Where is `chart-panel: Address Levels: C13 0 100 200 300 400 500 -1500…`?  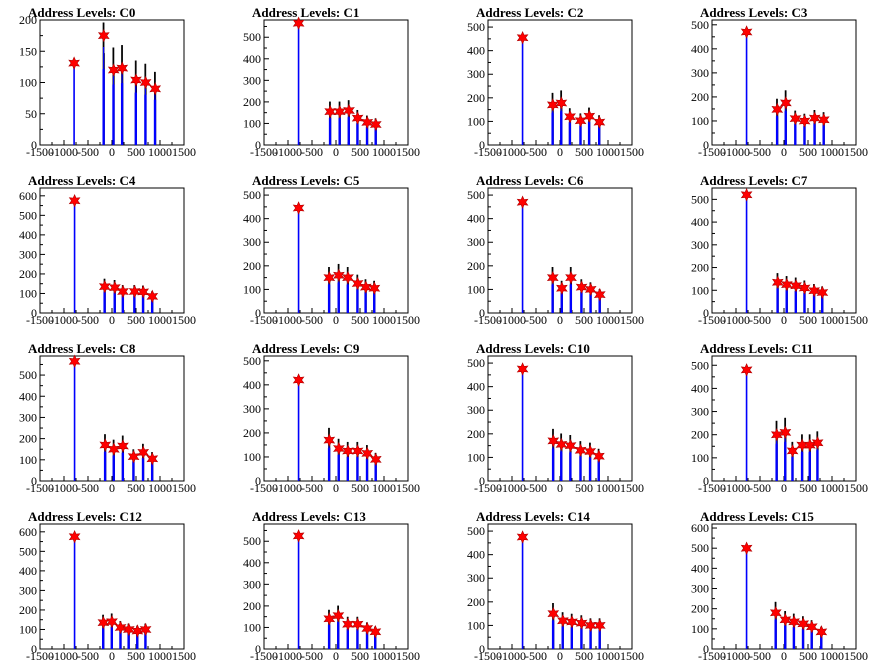 chart-panel: Address Levels: C13 0 100 200 300 400 500 -1500… is located at coordinates (331, 586).